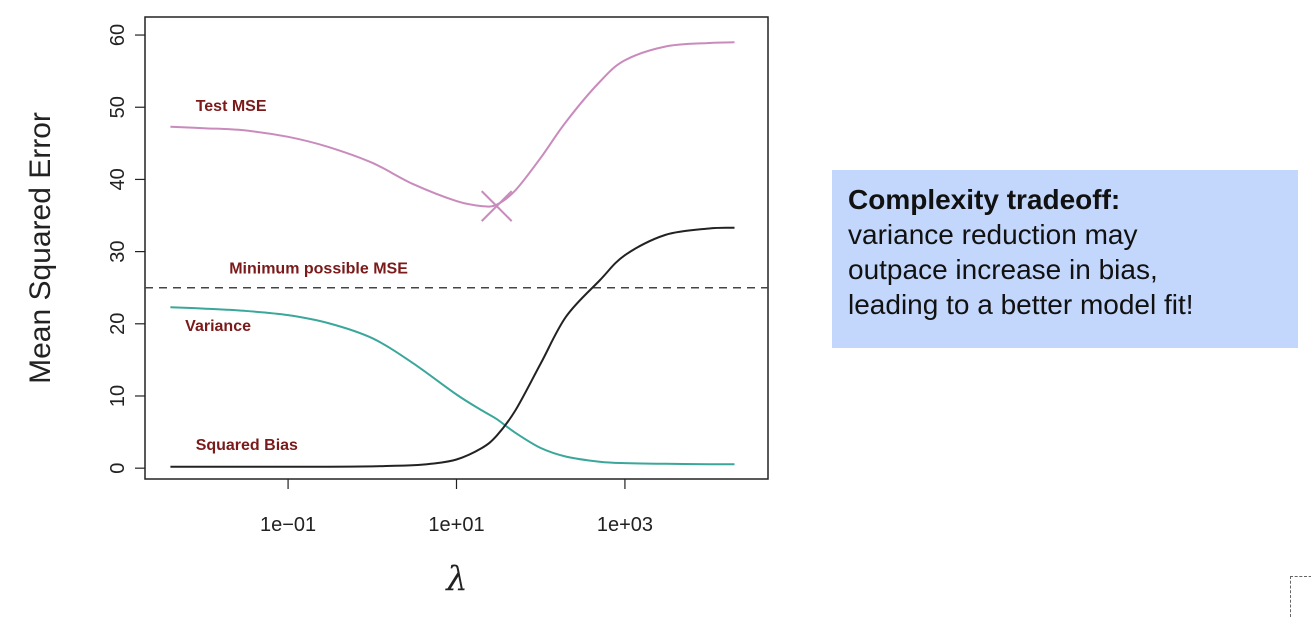 This screenshot has height=617, width=1311. What do you see at coordinates (1021, 304) in the screenshot?
I see `callout-line-3: leading to a better model fit!` at bounding box center [1021, 304].